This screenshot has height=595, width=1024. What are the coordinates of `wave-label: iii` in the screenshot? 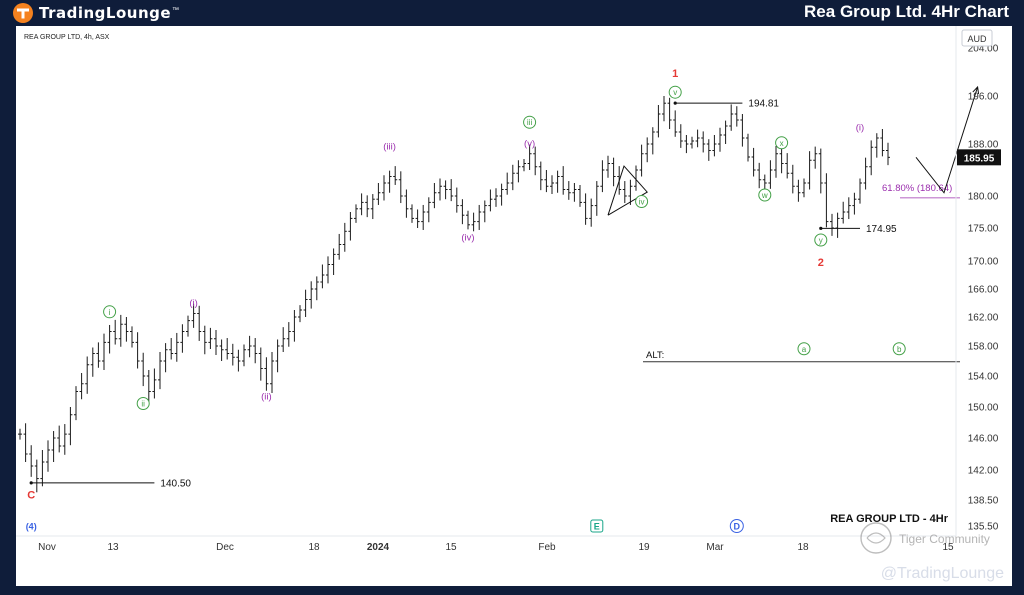 It's located at (530, 122).